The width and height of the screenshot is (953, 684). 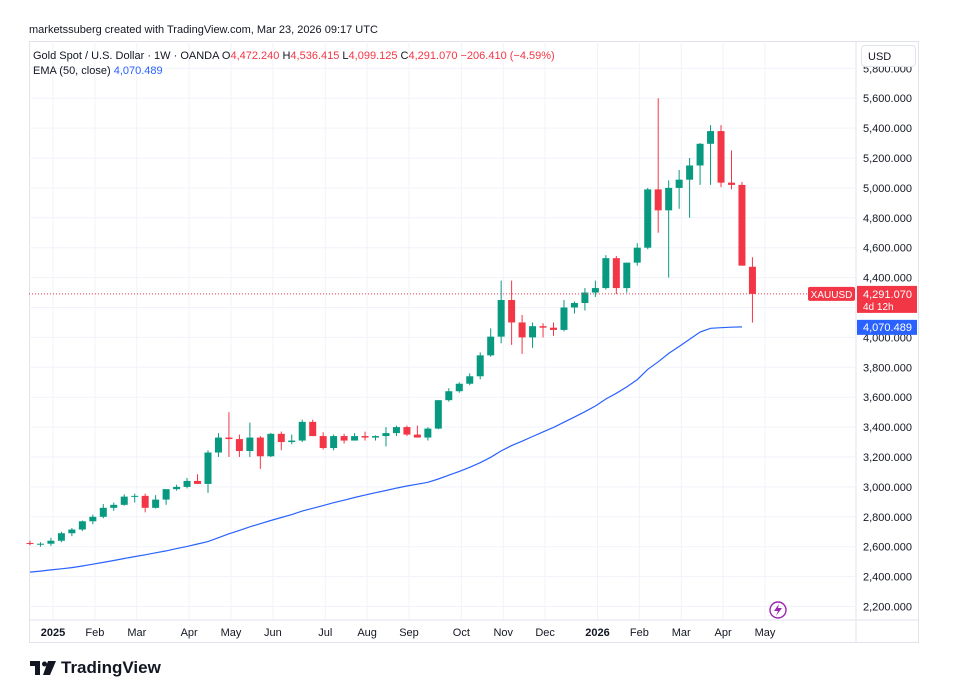 I want to click on close-label: C, so click(x=404, y=56).